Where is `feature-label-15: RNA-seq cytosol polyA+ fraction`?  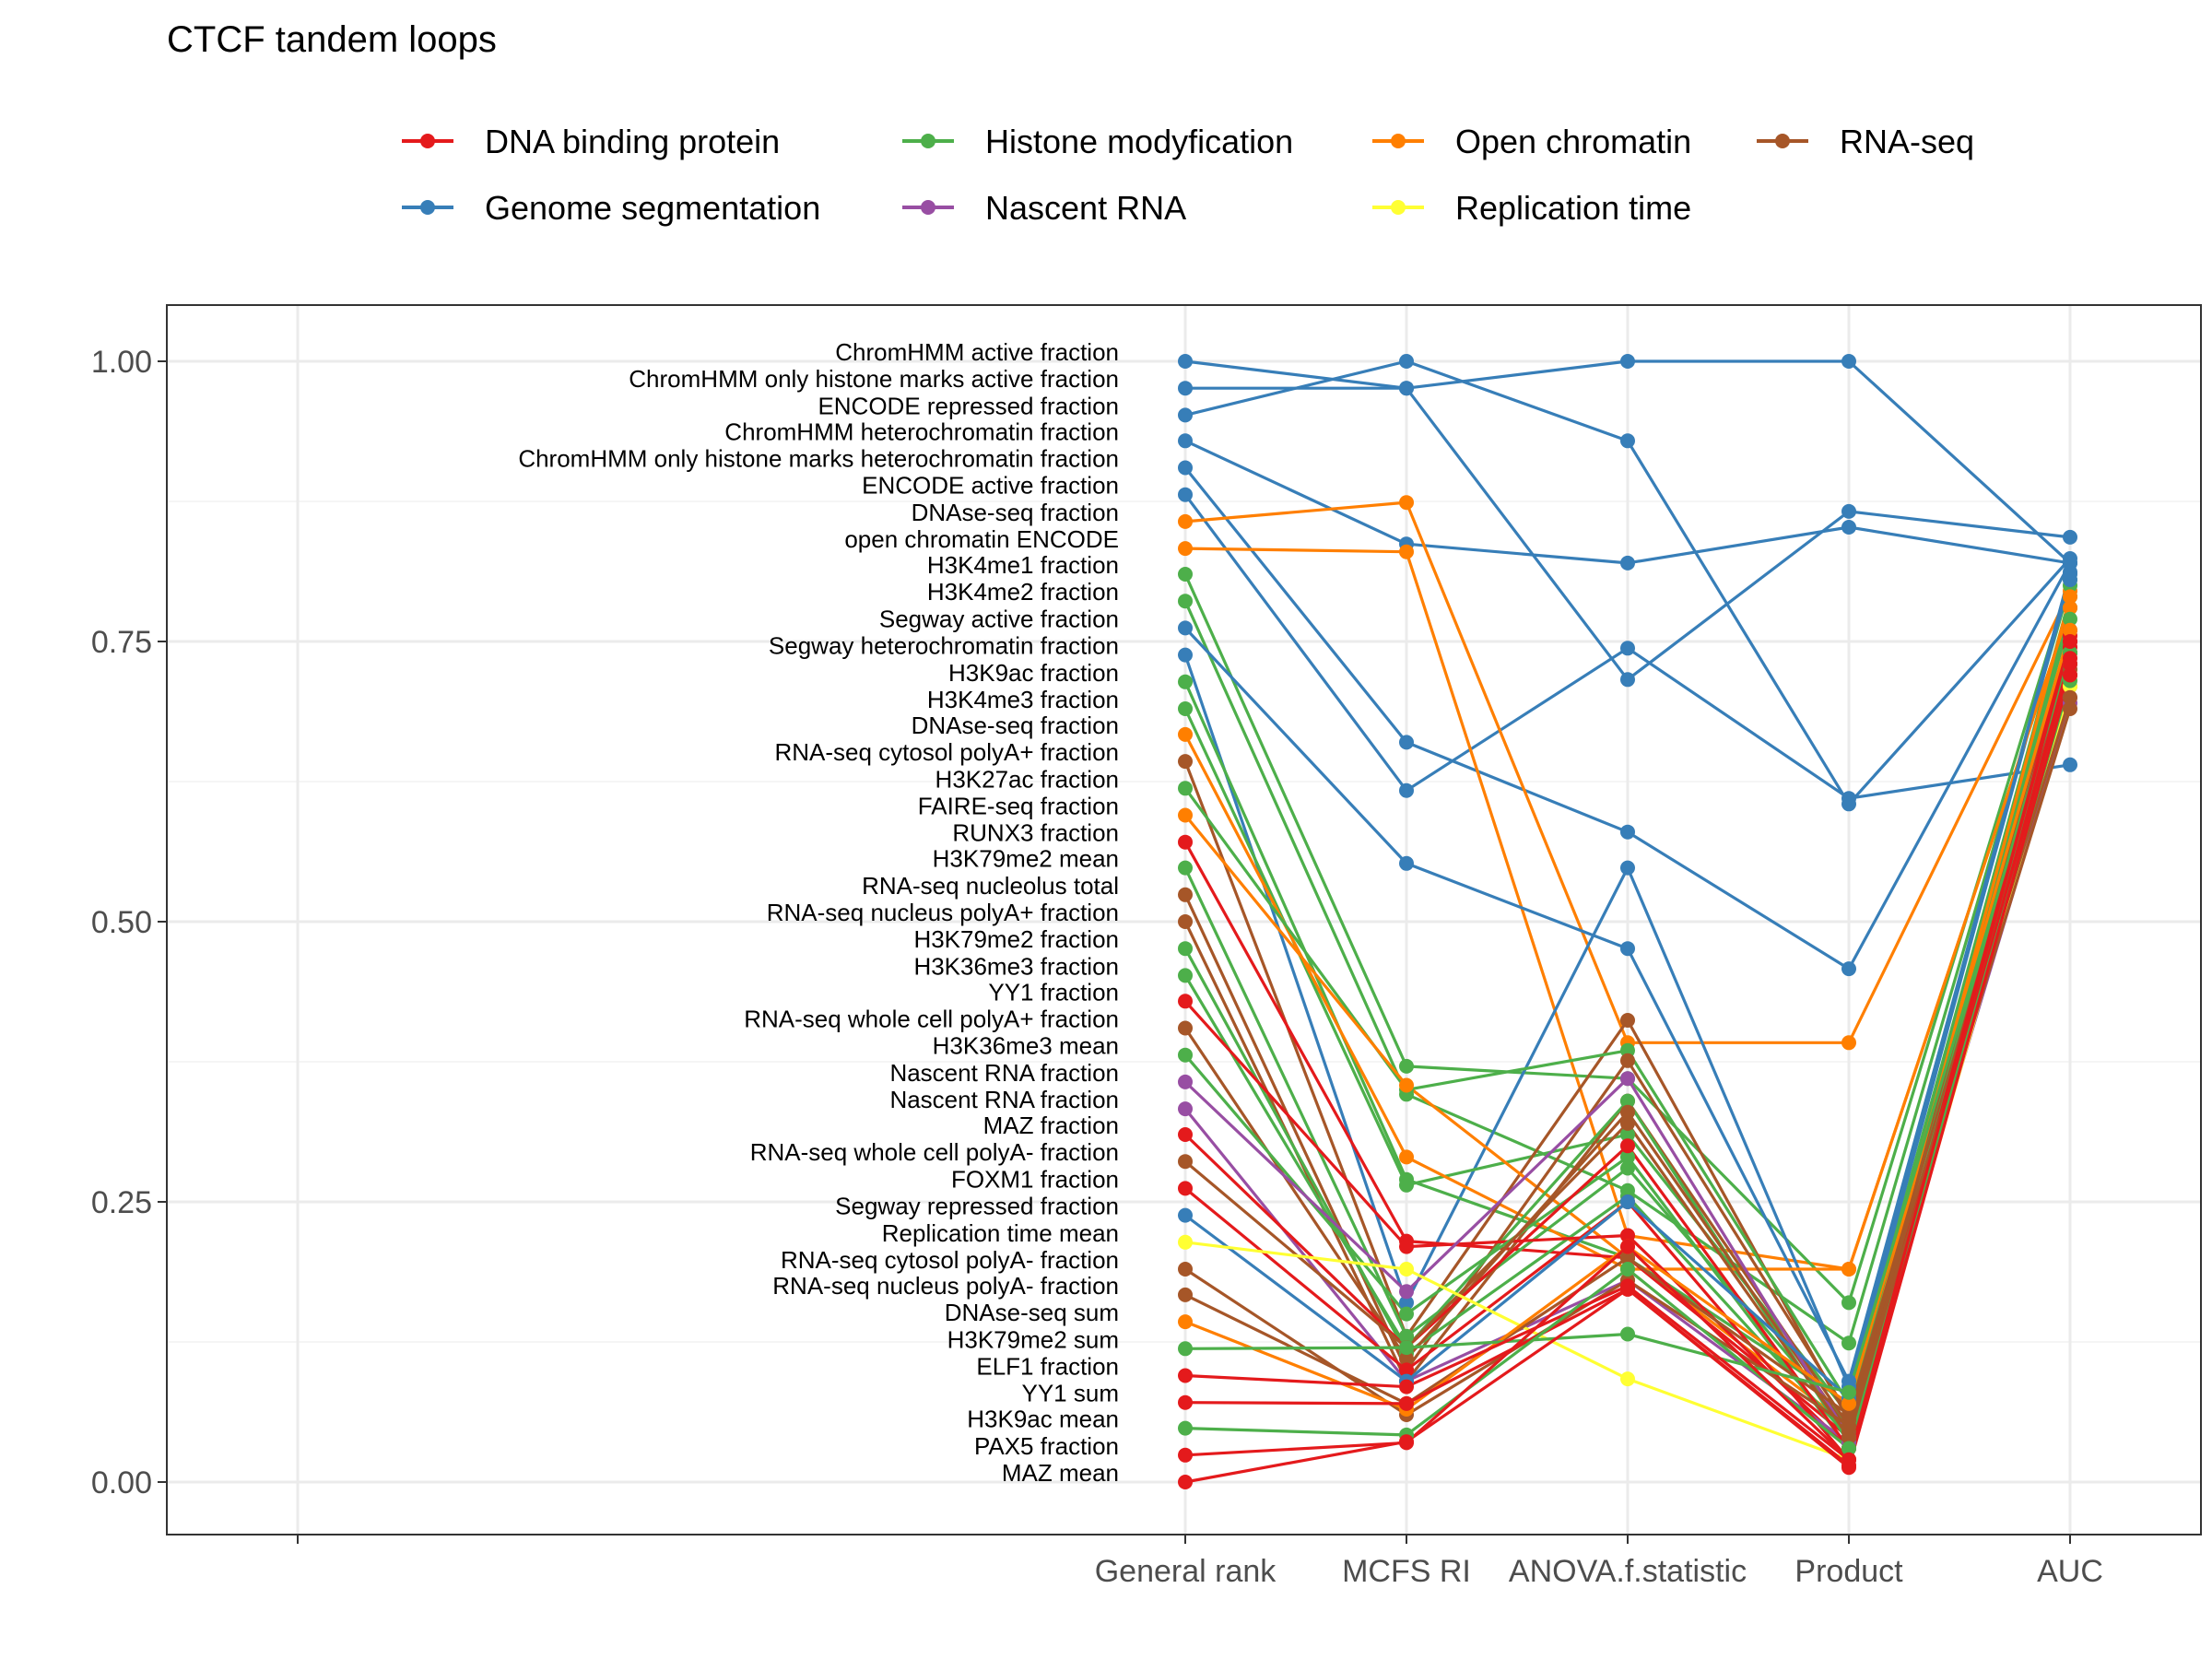 feature-label-15: RNA-seq cytosol polyA+ fraction is located at coordinates (946, 752).